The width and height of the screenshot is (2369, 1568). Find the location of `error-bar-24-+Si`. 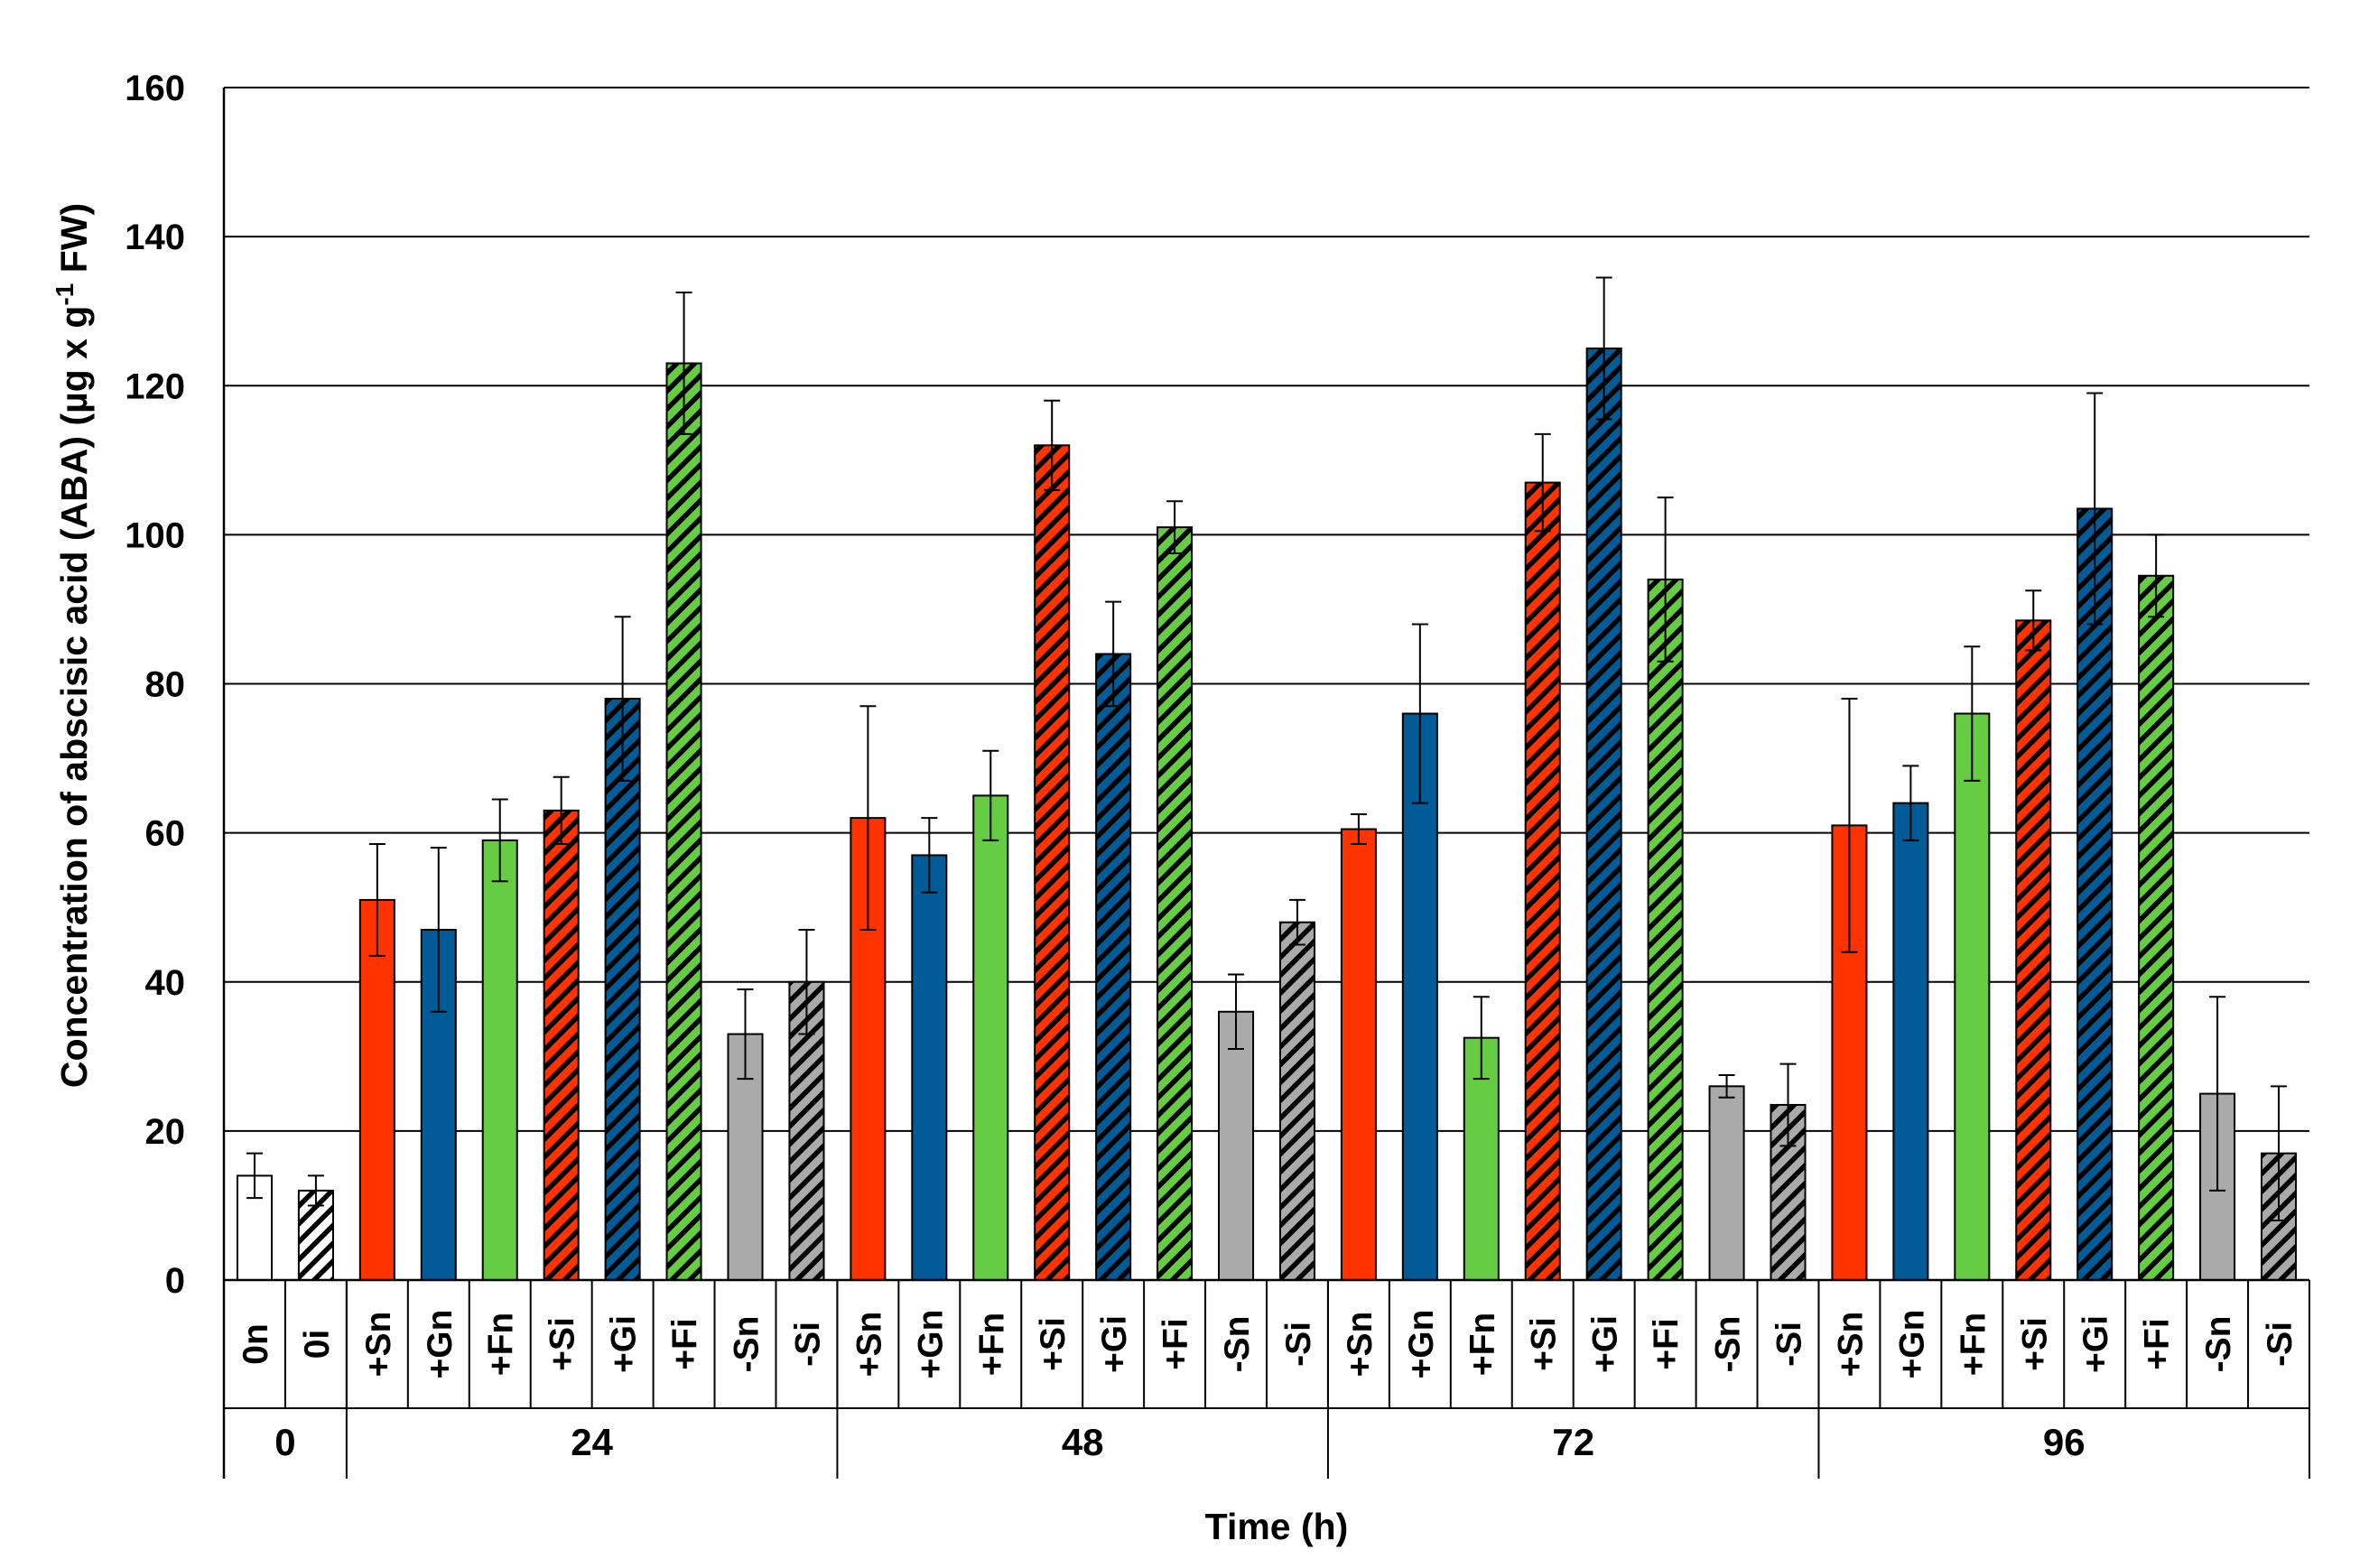

error-bar-24-+Si is located at coordinates (561, 810).